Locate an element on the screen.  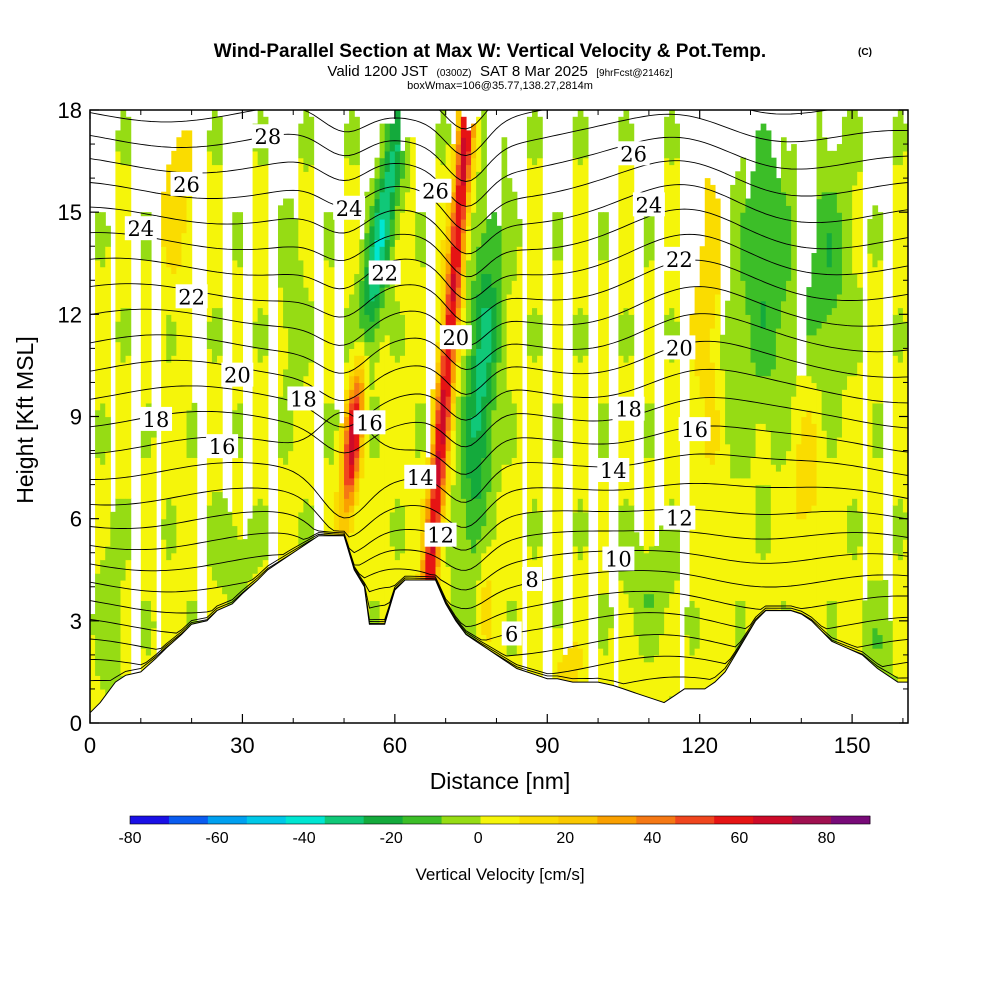
colorbar-tick-label: -80 is located at coordinates (129, 838).